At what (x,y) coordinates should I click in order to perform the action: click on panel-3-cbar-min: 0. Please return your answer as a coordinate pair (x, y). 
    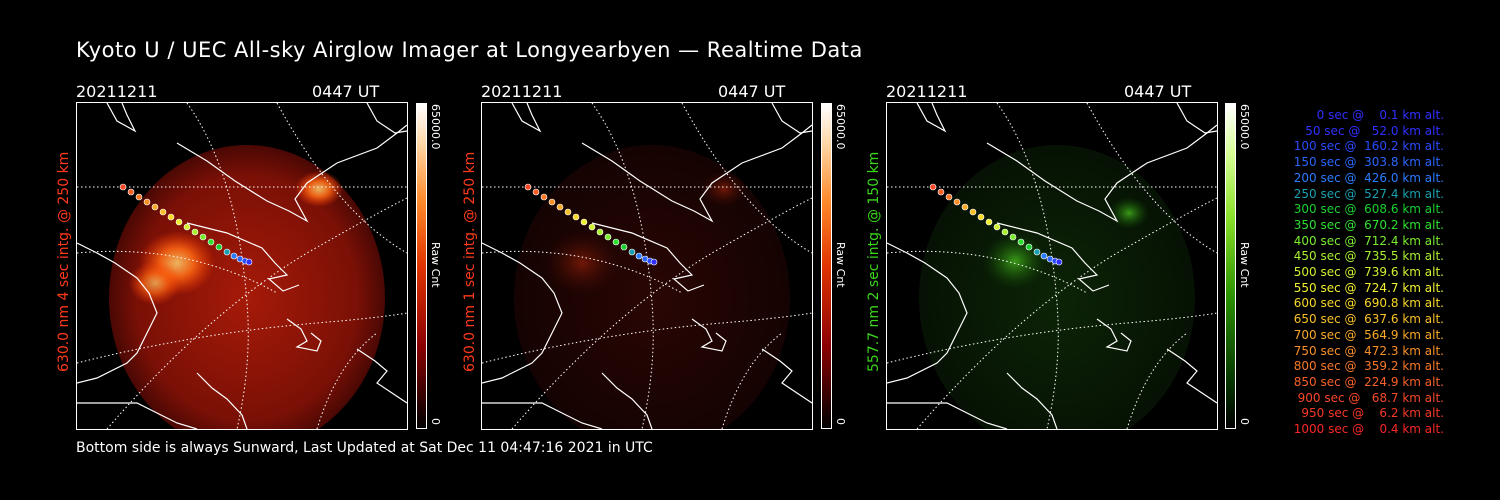
    Looking at the image, I should click on (1244, 421).